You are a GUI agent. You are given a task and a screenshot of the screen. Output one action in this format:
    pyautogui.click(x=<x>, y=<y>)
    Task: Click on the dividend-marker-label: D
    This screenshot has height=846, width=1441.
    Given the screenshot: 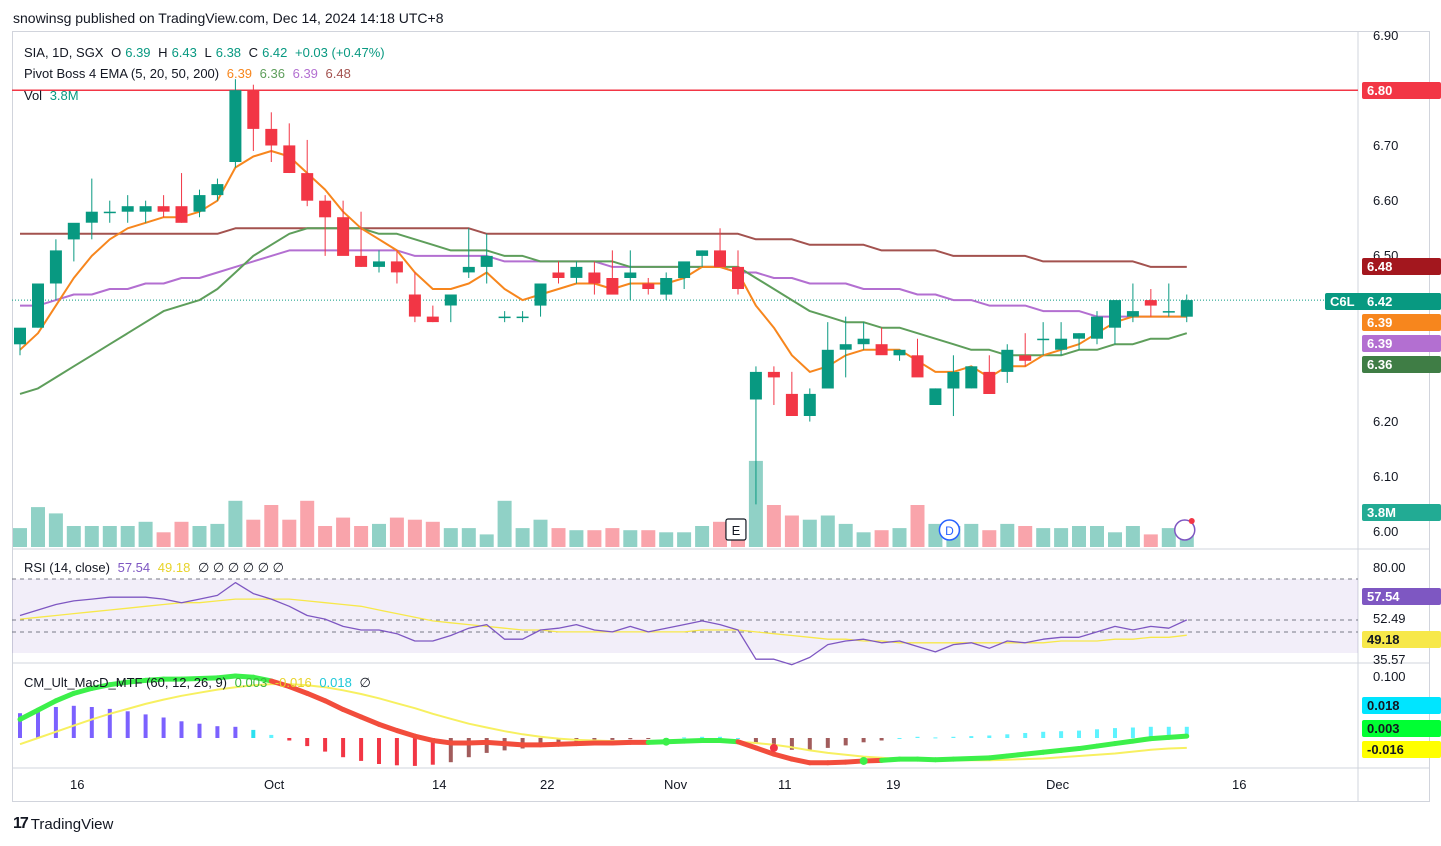 What is the action you would take?
    pyautogui.click(x=949, y=531)
    